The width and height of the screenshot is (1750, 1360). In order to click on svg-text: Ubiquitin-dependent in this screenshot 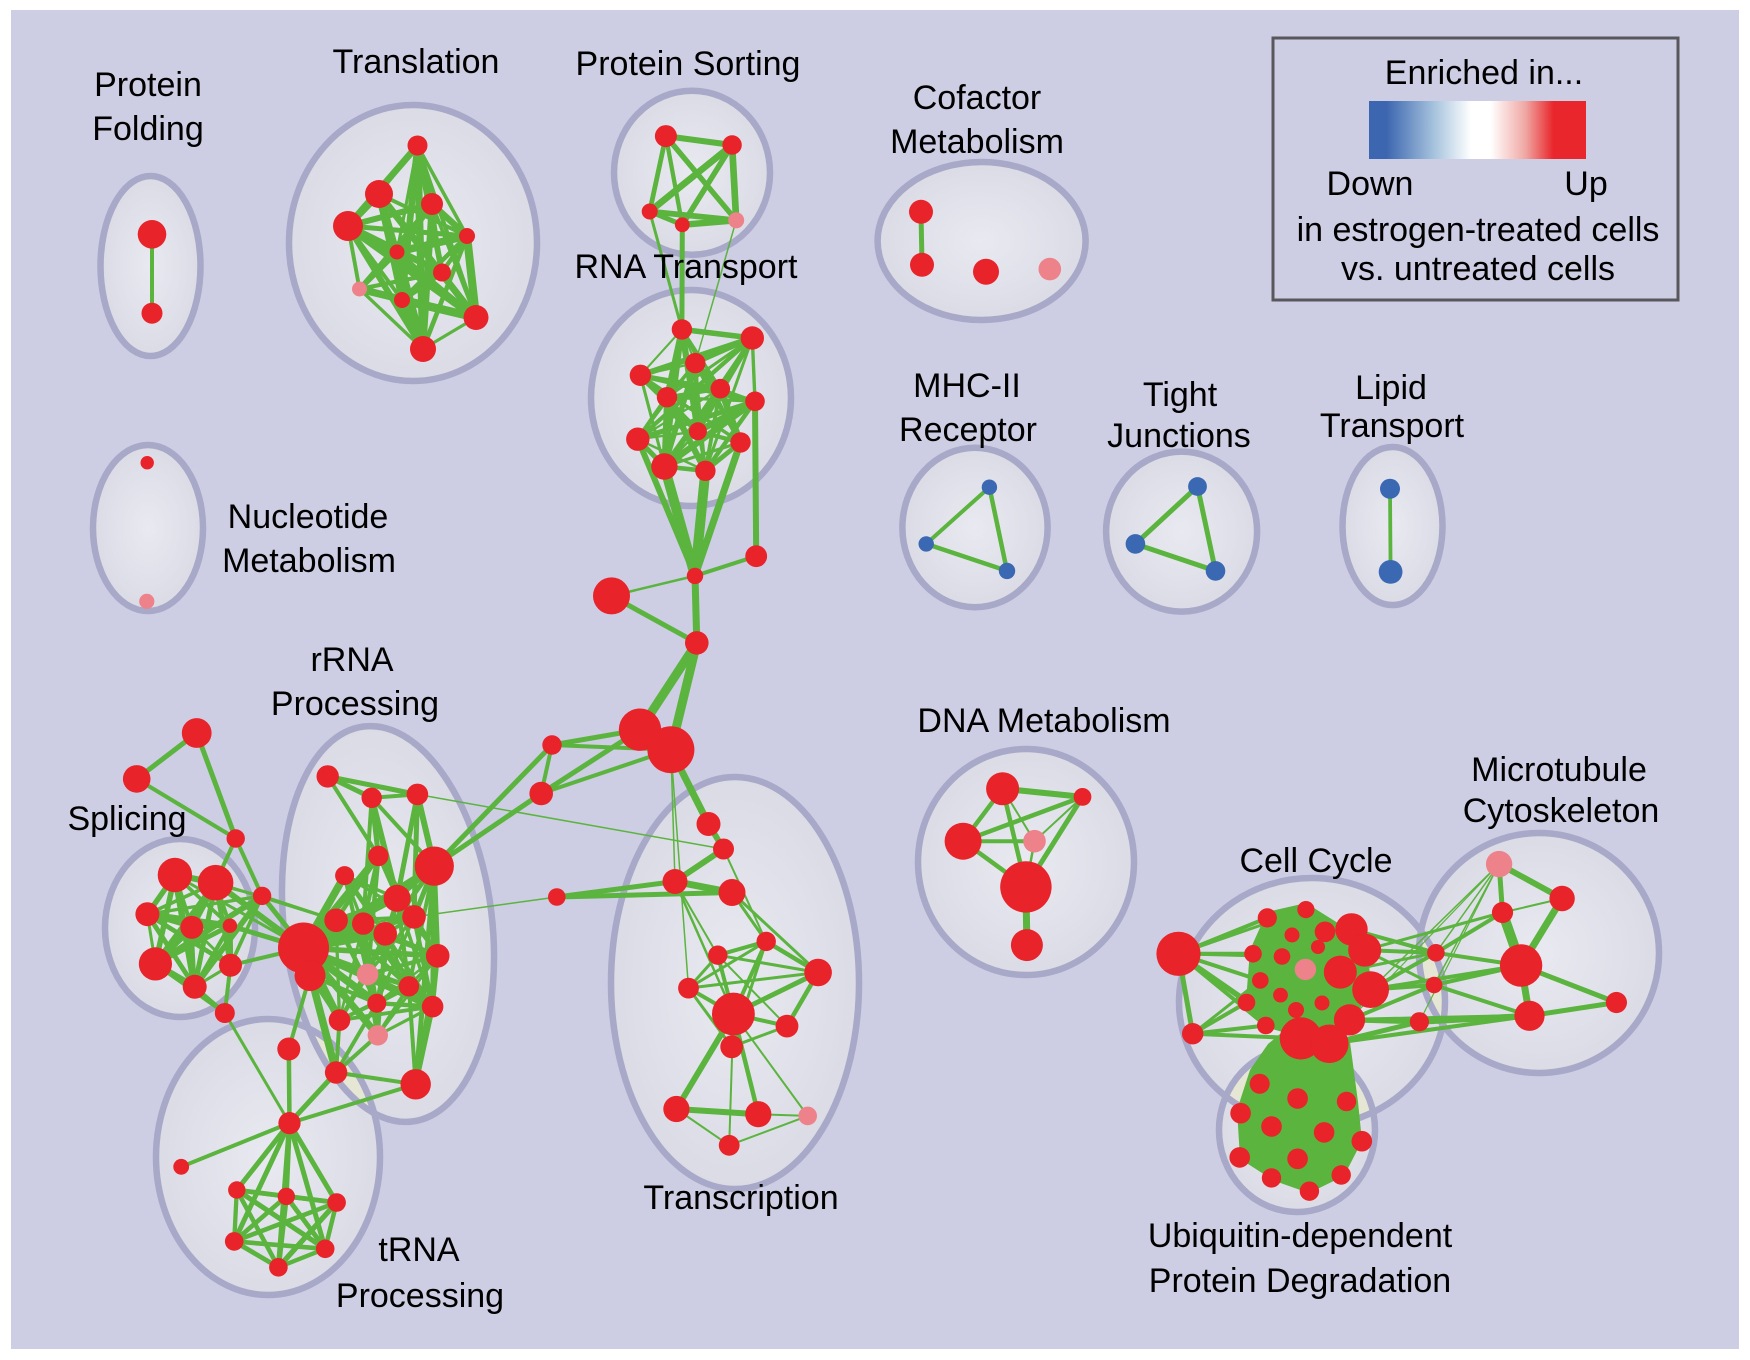, I will do `click(1300, 1236)`.